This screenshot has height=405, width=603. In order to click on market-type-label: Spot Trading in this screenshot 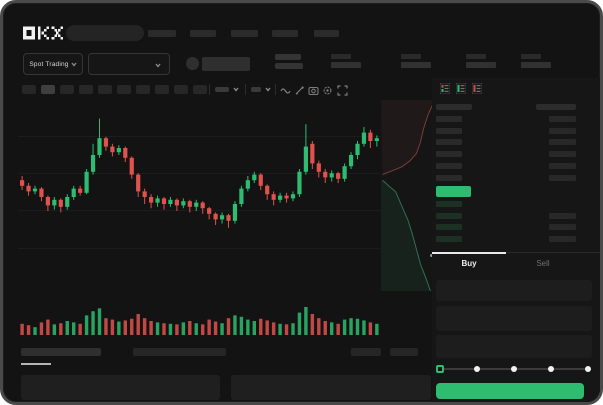, I will do `click(49, 64)`.